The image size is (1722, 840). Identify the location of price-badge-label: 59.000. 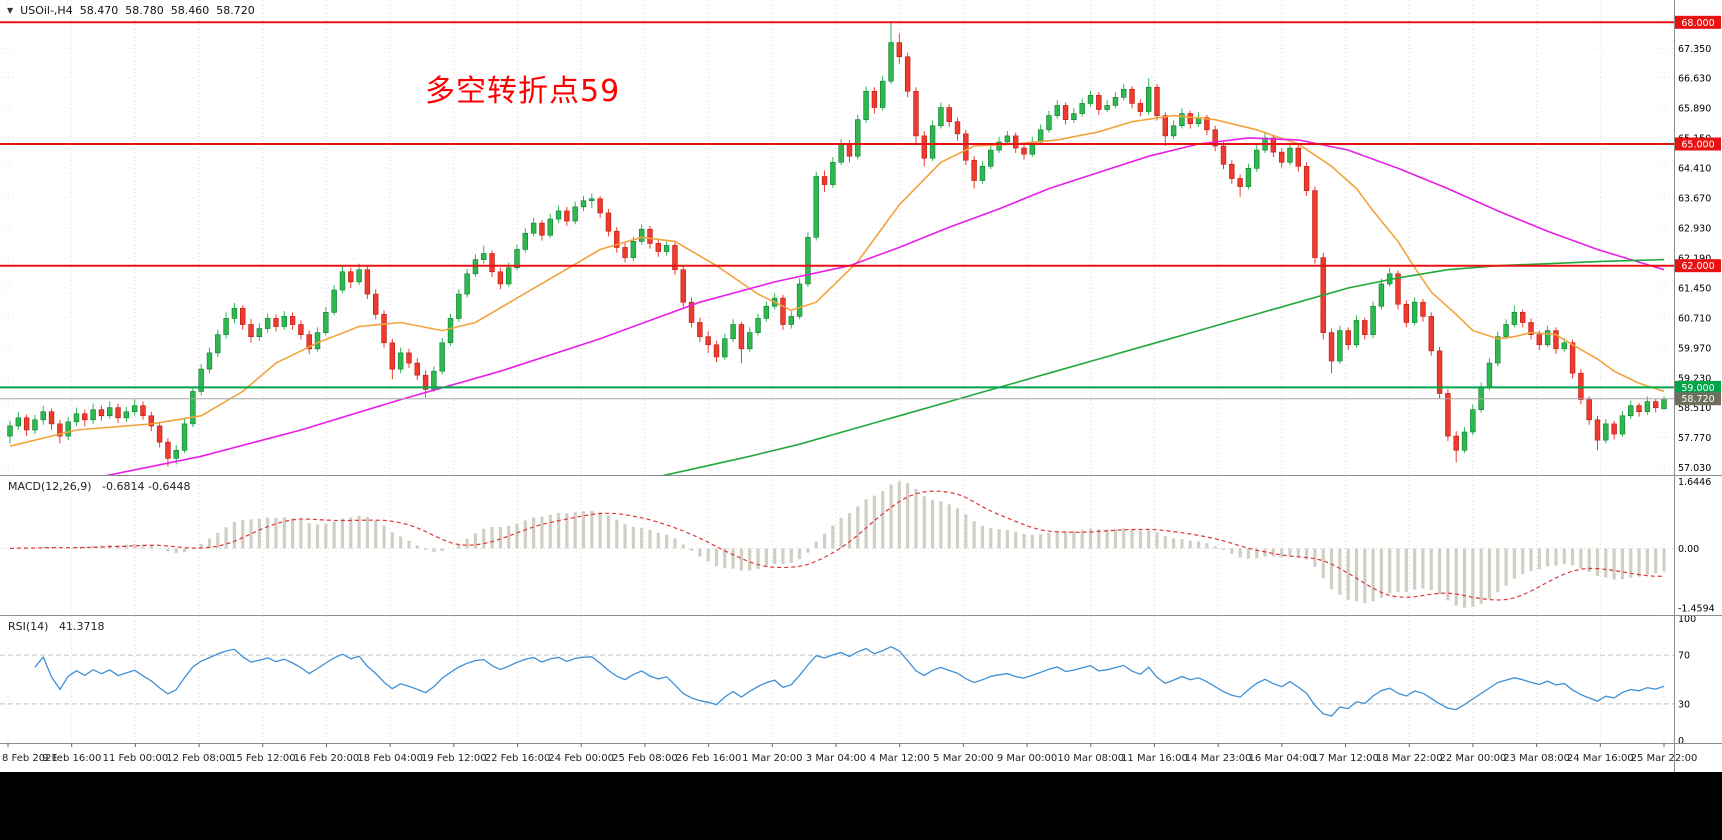
(1697, 388).